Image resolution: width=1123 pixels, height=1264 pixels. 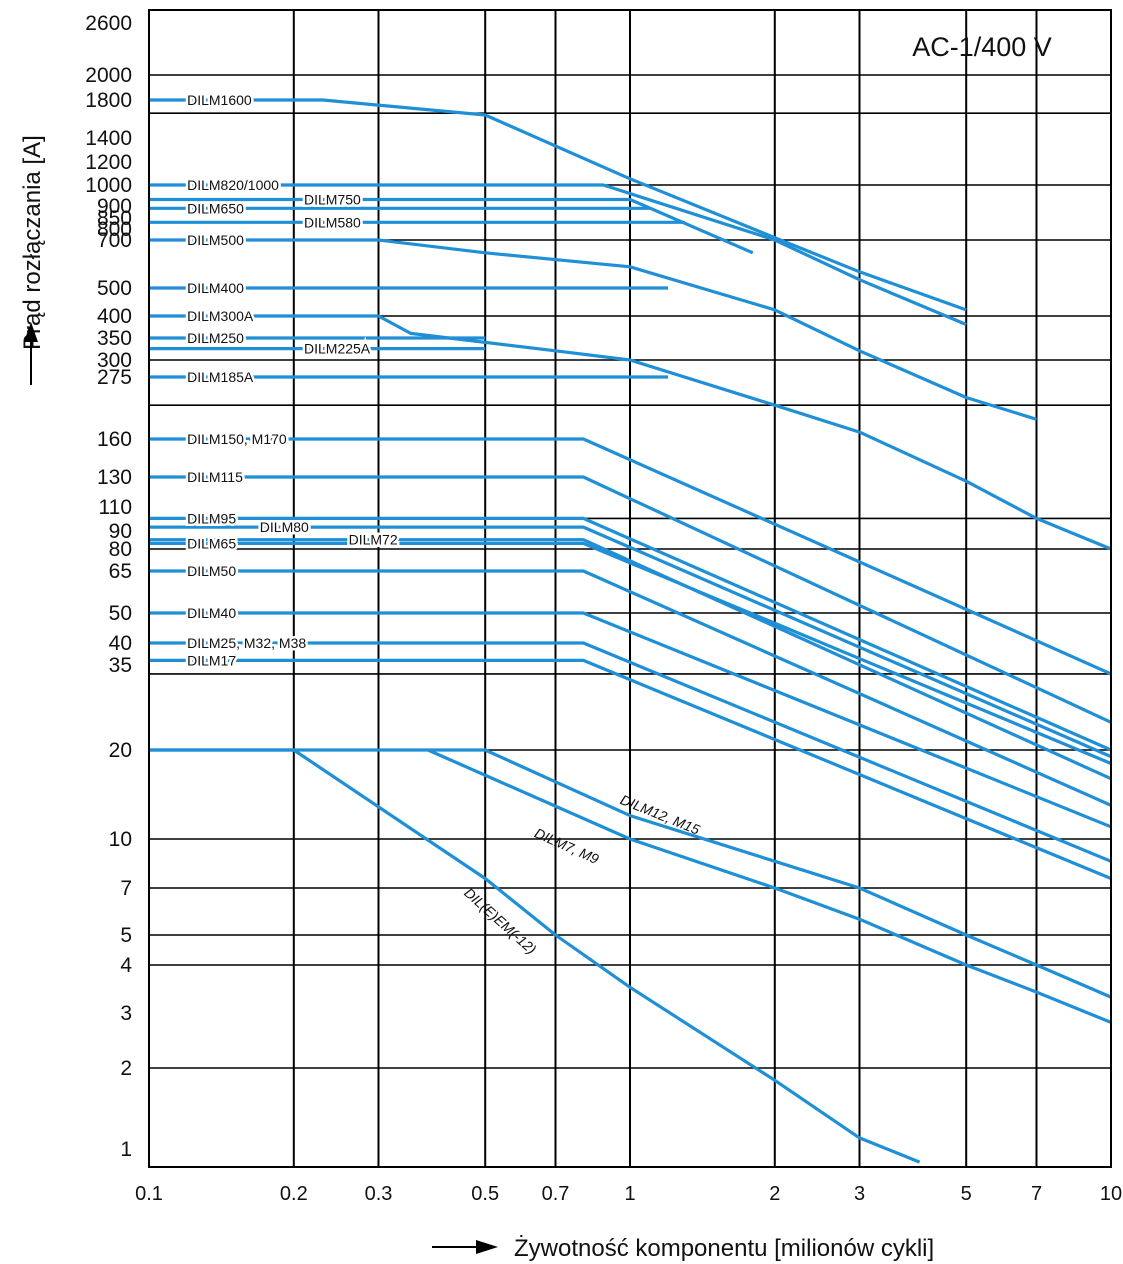 I want to click on series-label: DILM80, so click(x=284, y=527).